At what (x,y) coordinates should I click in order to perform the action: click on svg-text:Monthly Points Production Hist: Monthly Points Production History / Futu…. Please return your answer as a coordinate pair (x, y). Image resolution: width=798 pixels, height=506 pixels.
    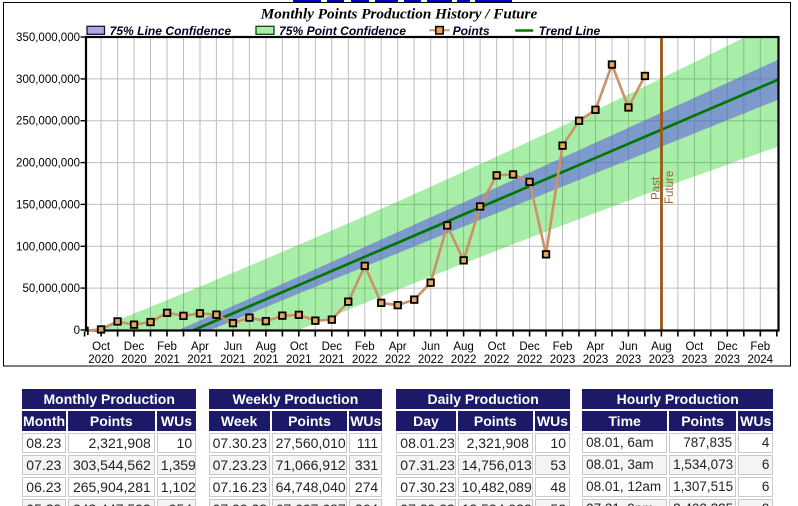
    Looking at the image, I should click on (399, 14).